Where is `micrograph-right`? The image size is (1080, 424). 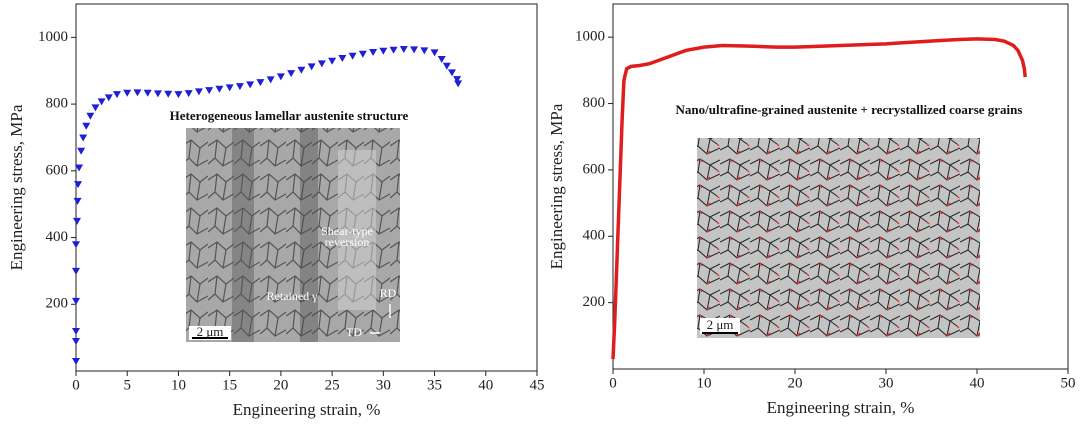 micrograph-right is located at coordinates (838, 238).